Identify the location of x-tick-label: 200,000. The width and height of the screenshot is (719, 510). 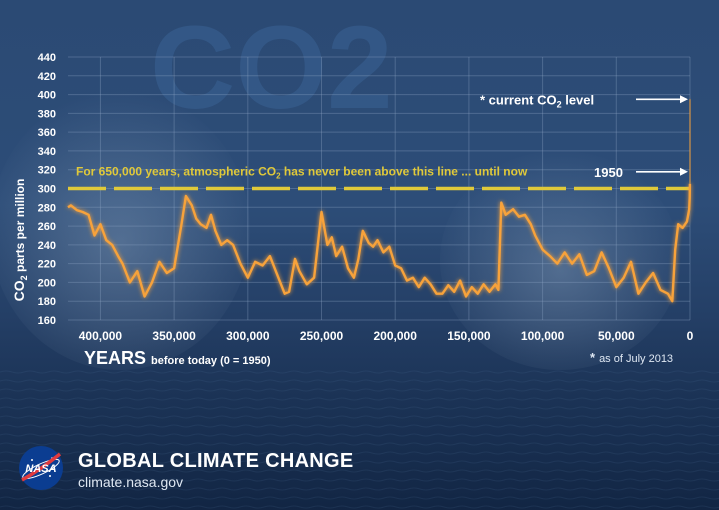
(396, 336).